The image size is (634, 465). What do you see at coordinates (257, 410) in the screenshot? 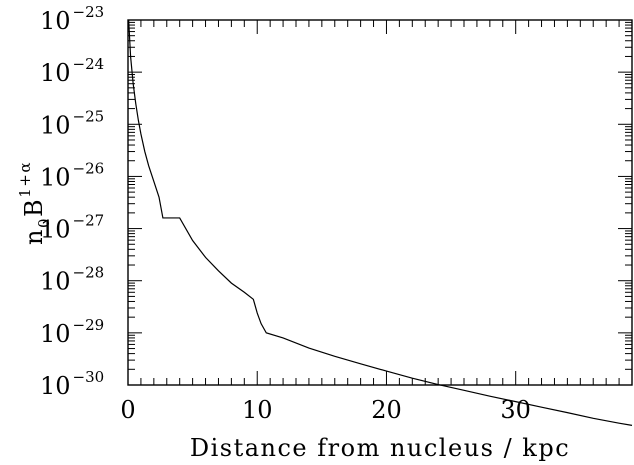
I see `x-tick-label: 10` at bounding box center [257, 410].